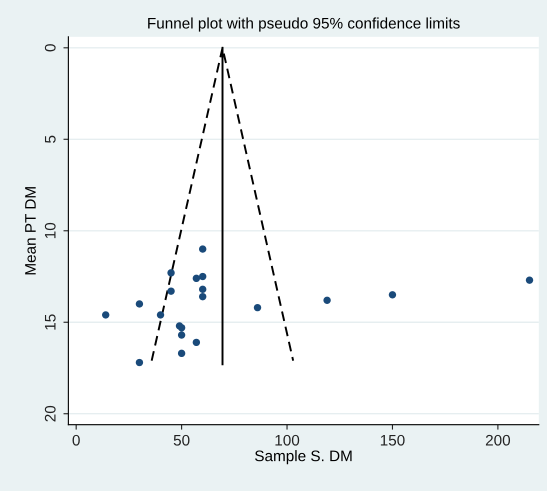 This screenshot has width=547, height=491. Describe the element at coordinates (287, 440) in the screenshot. I see `x-tick-label: 100` at that location.